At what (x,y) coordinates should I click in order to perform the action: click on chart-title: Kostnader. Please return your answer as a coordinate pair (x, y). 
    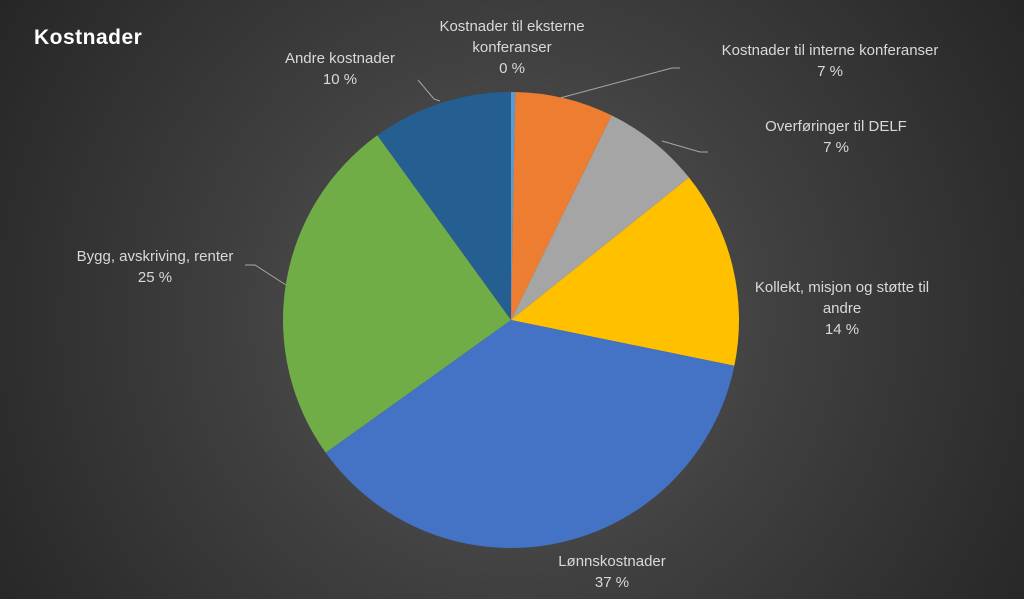
    Looking at the image, I should click on (88, 37).